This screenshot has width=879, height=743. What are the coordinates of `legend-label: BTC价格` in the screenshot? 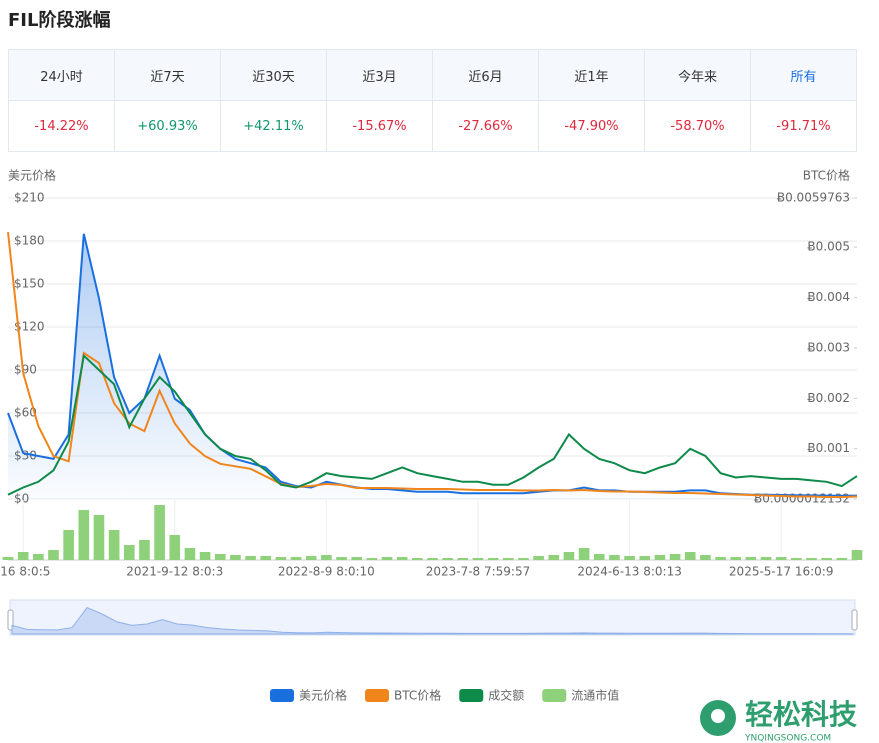 It's located at (417, 695).